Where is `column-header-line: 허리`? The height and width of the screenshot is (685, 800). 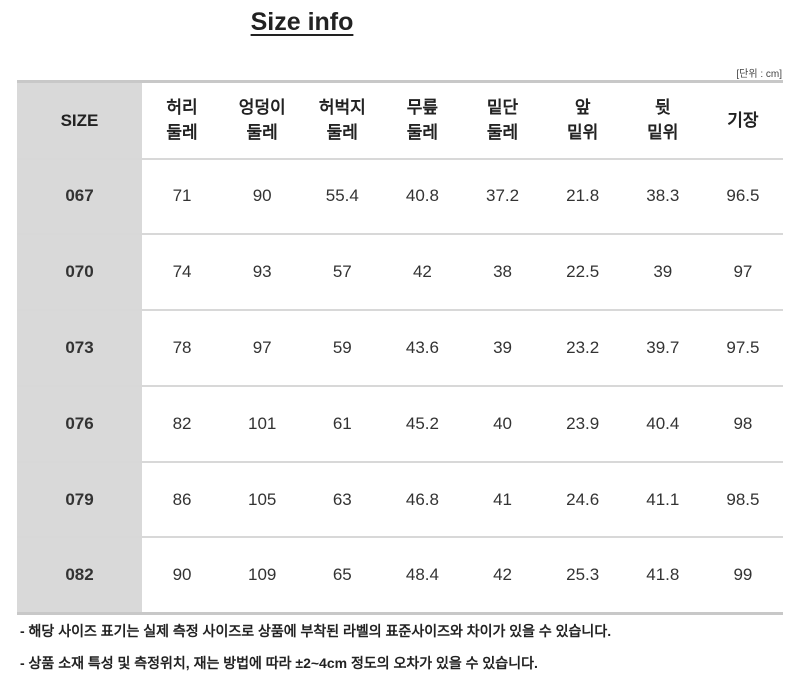 column-header-line: 허리 is located at coordinates (182, 108).